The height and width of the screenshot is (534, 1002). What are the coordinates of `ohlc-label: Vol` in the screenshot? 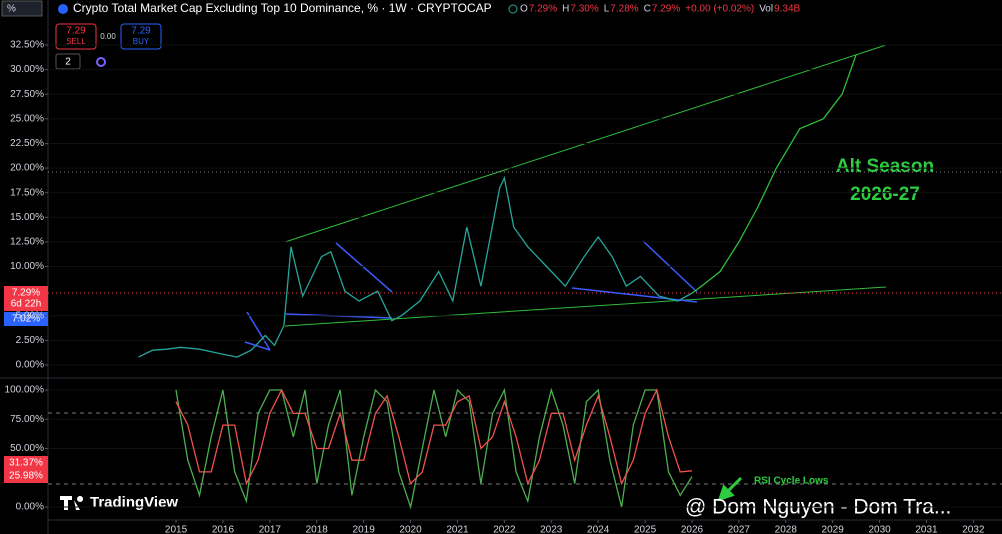 It's located at (766, 9).